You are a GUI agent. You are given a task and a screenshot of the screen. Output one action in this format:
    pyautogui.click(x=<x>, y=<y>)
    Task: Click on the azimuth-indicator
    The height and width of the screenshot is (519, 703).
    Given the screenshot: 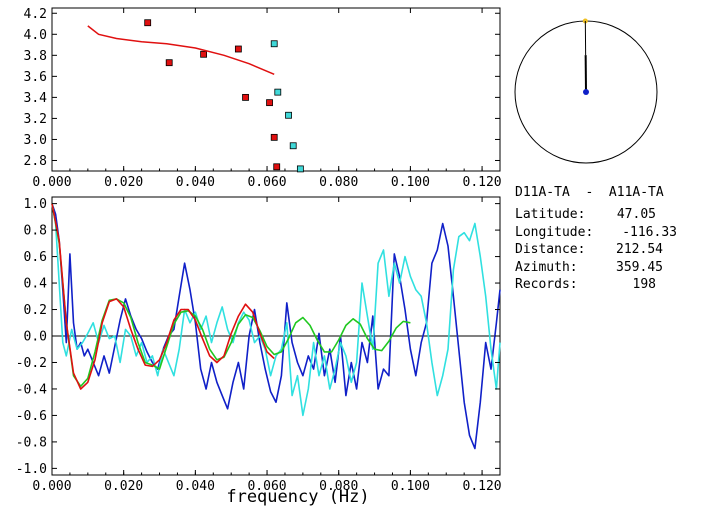 What is the action you would take?
    pyautogui.click(x=586, y=91)
    